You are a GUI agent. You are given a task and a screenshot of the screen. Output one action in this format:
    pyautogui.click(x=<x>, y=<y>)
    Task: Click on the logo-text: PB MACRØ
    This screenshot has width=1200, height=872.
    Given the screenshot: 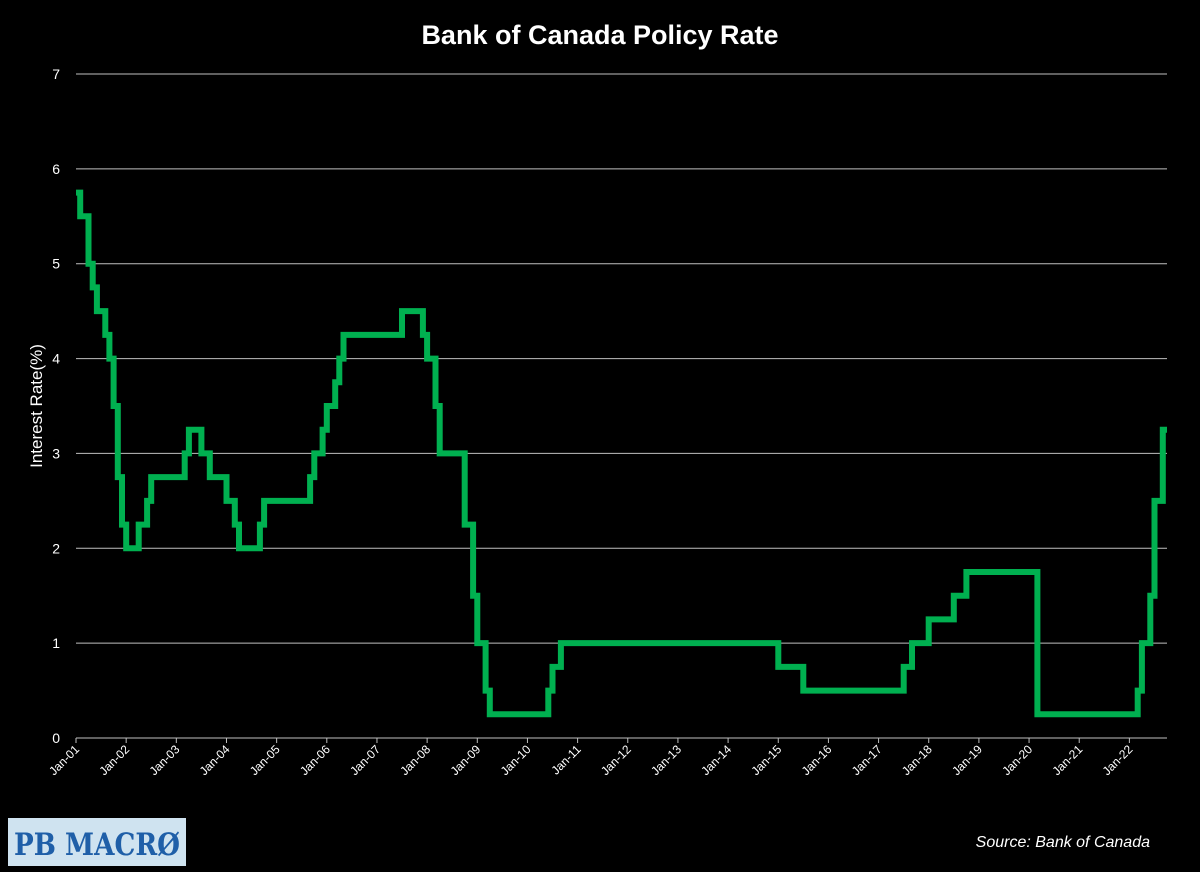 What is the action you would take?
    pyautogui.click(x=97, y=845)
    